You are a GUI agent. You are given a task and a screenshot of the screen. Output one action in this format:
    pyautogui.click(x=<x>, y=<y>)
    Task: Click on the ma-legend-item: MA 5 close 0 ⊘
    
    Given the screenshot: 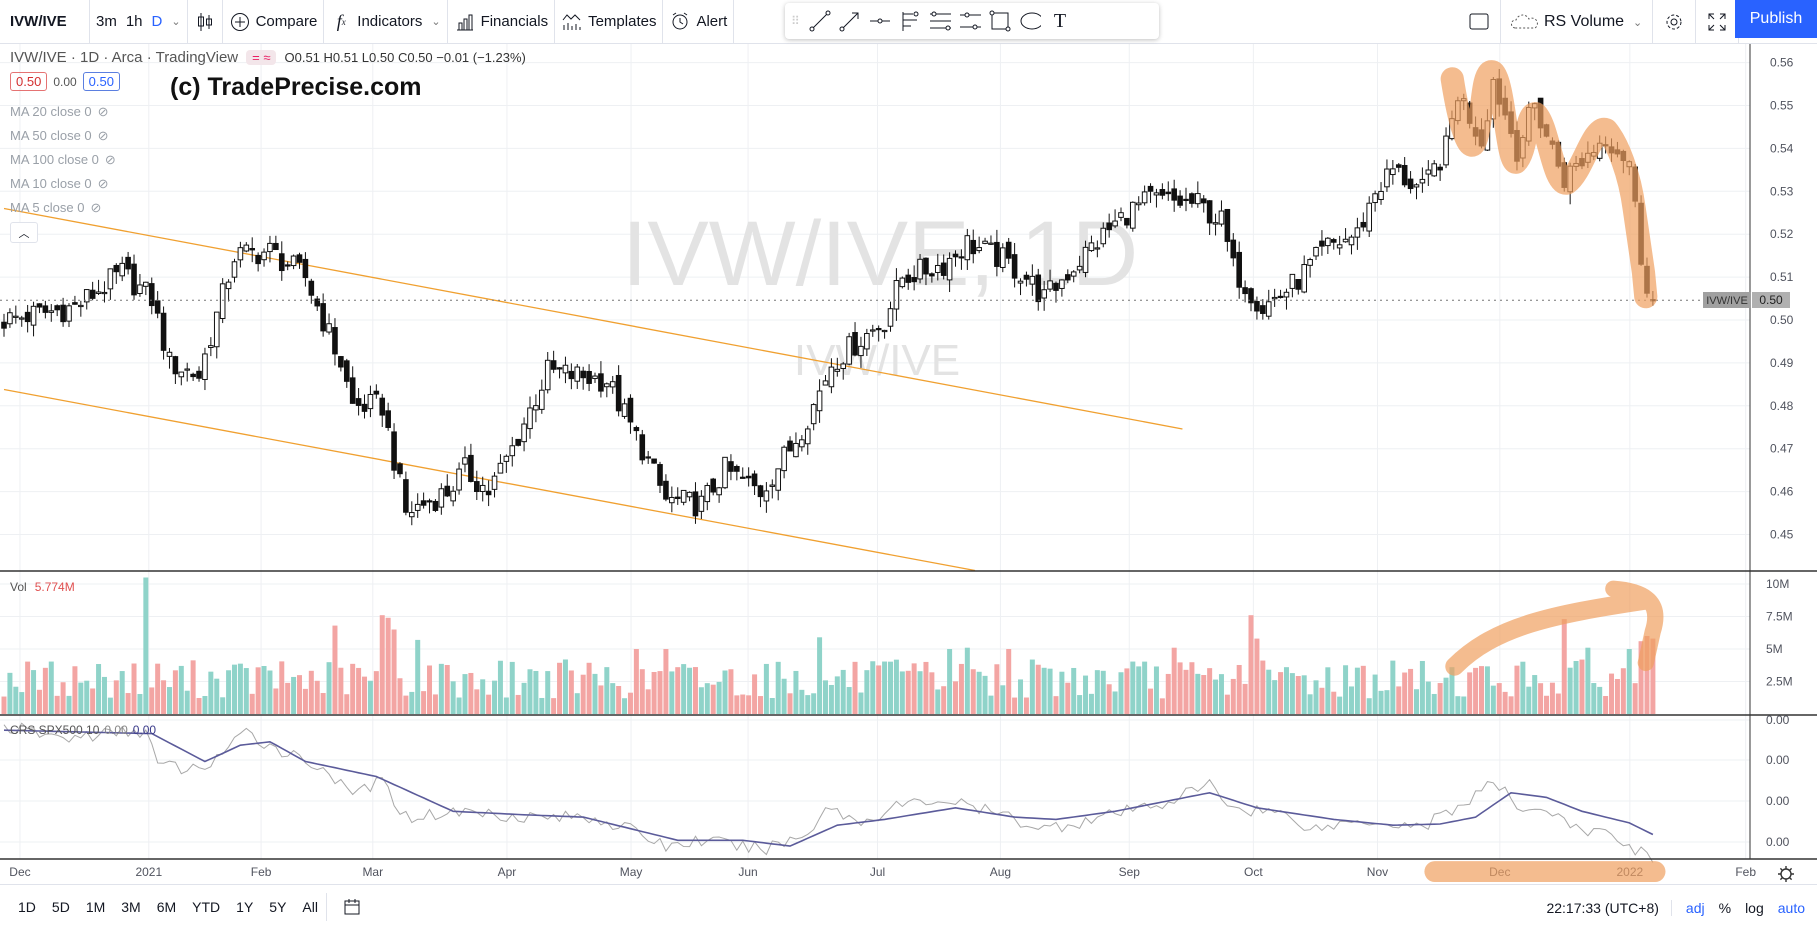 What is the action you would take?
    pyautogui.click(x=55, y=208)
    